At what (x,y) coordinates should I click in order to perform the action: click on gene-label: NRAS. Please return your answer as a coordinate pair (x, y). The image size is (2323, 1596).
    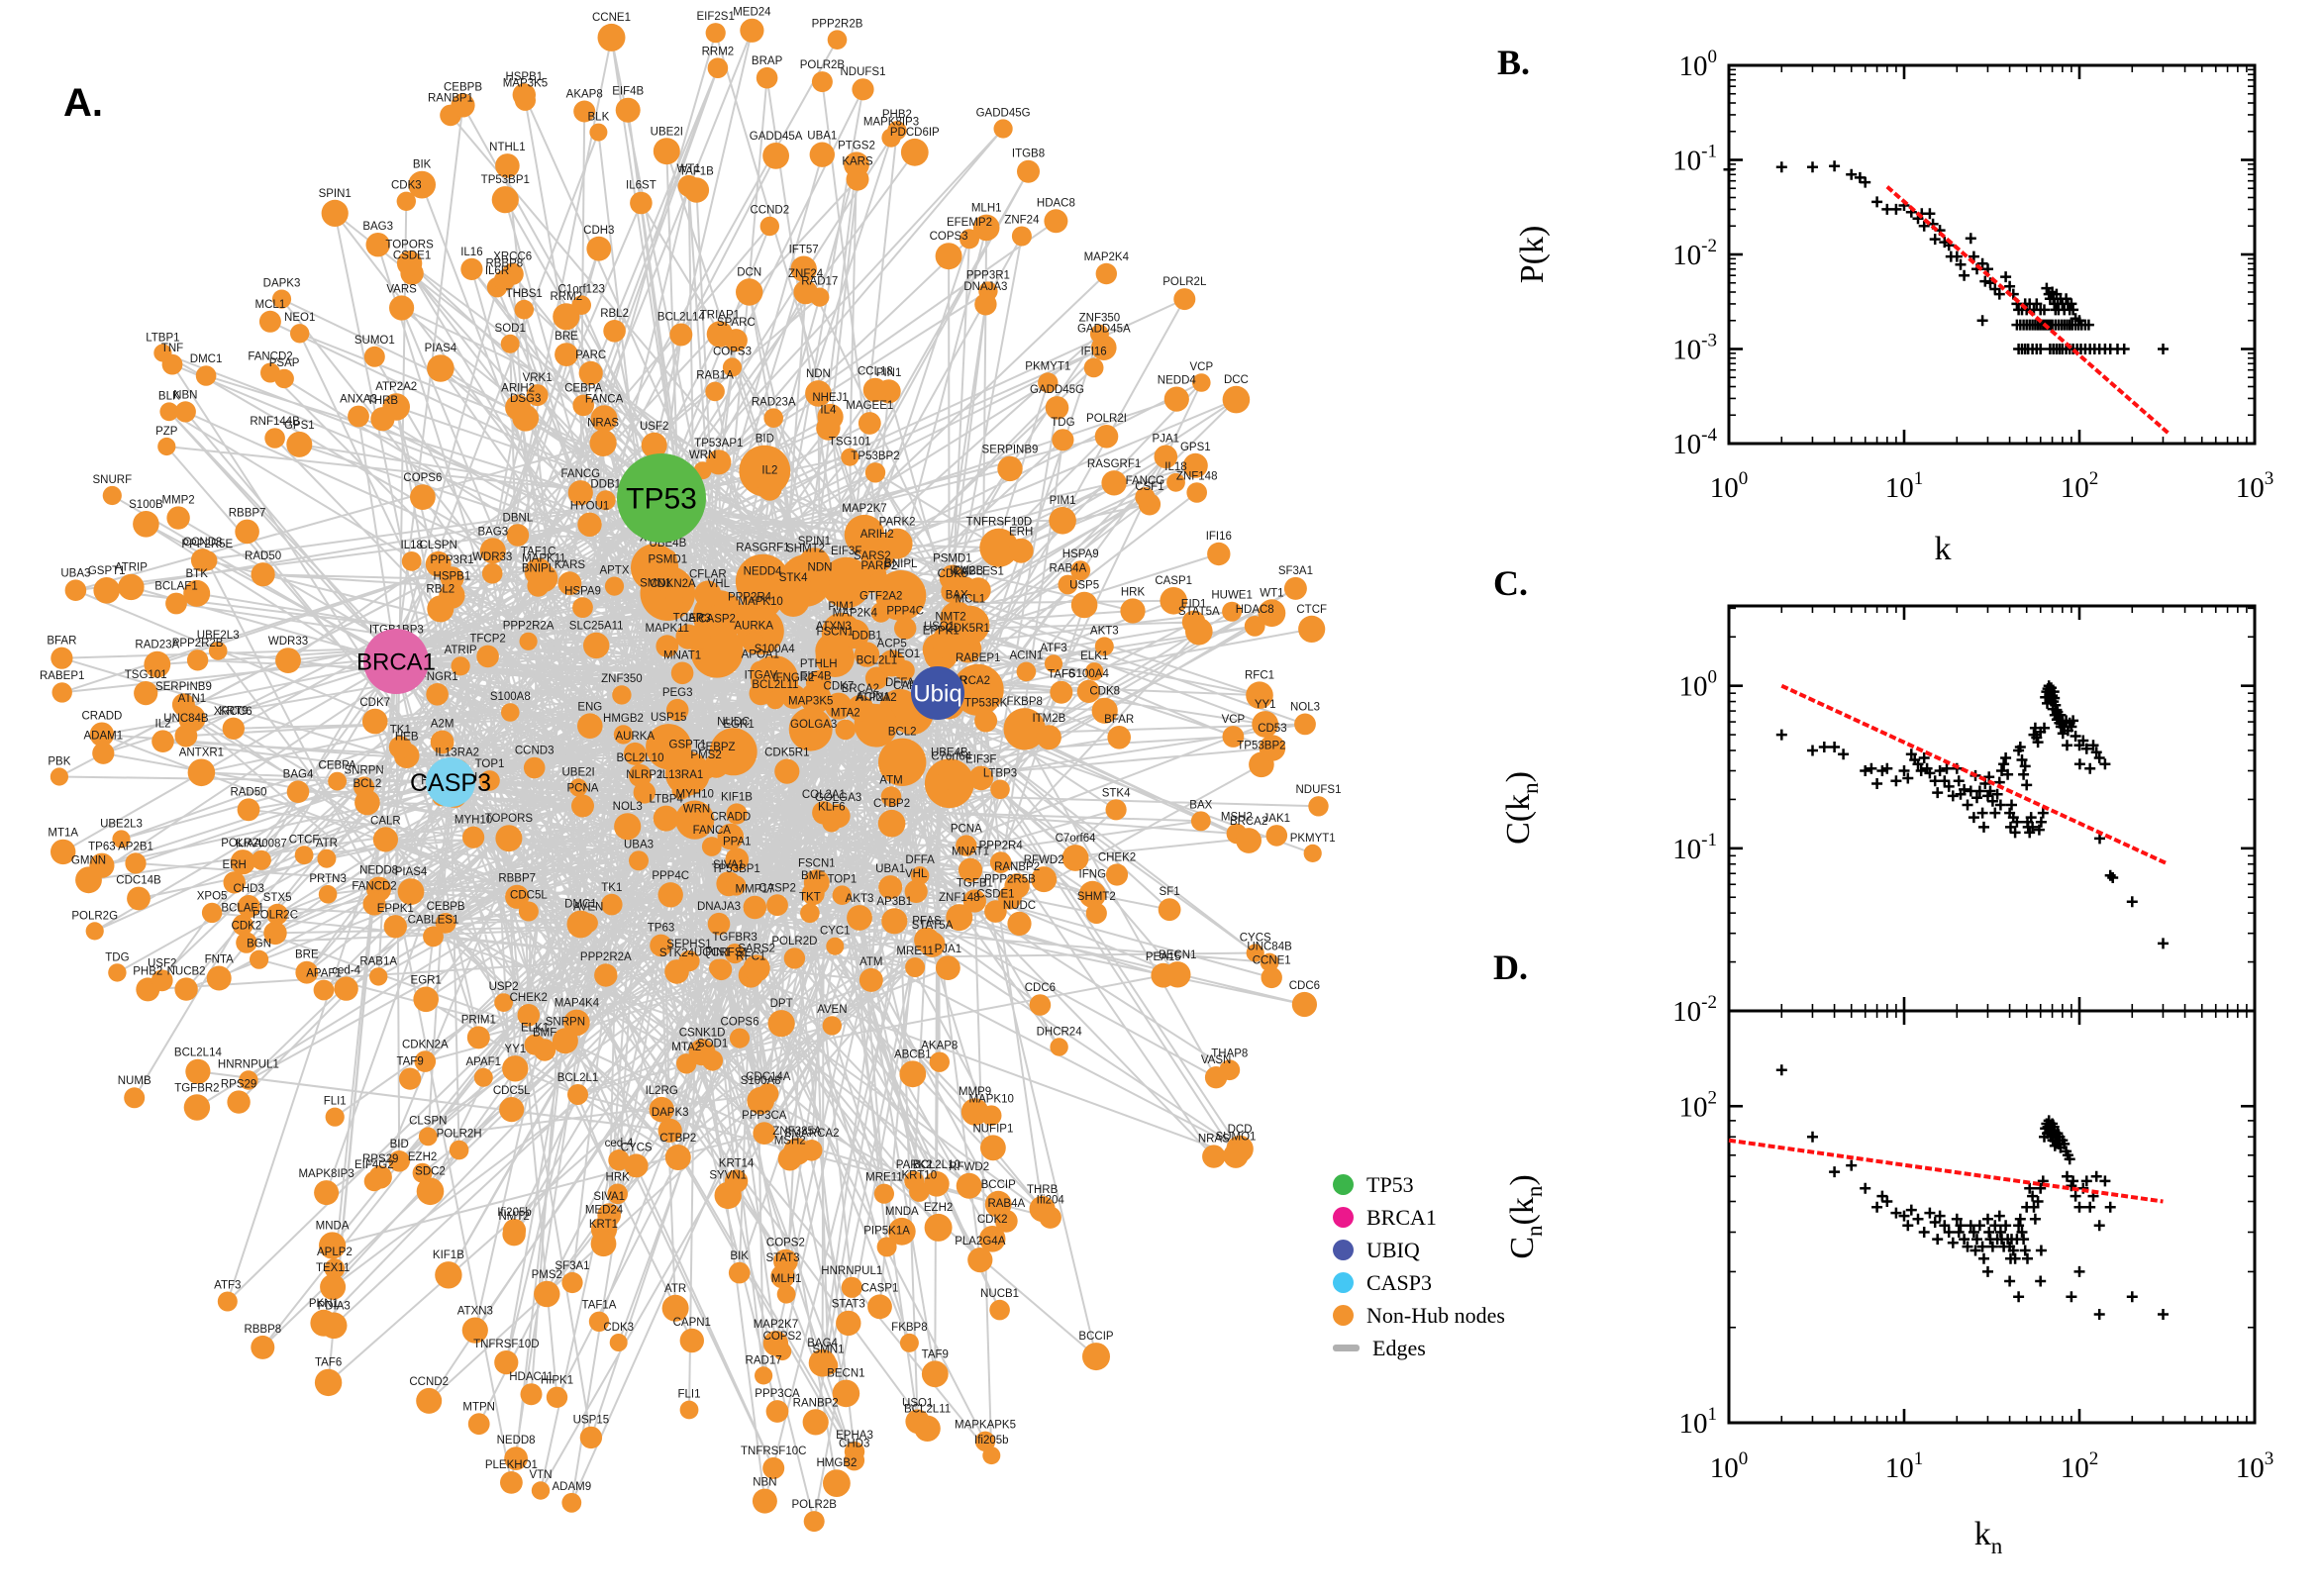
    Looking at the image, I should click on (1214, 1139).